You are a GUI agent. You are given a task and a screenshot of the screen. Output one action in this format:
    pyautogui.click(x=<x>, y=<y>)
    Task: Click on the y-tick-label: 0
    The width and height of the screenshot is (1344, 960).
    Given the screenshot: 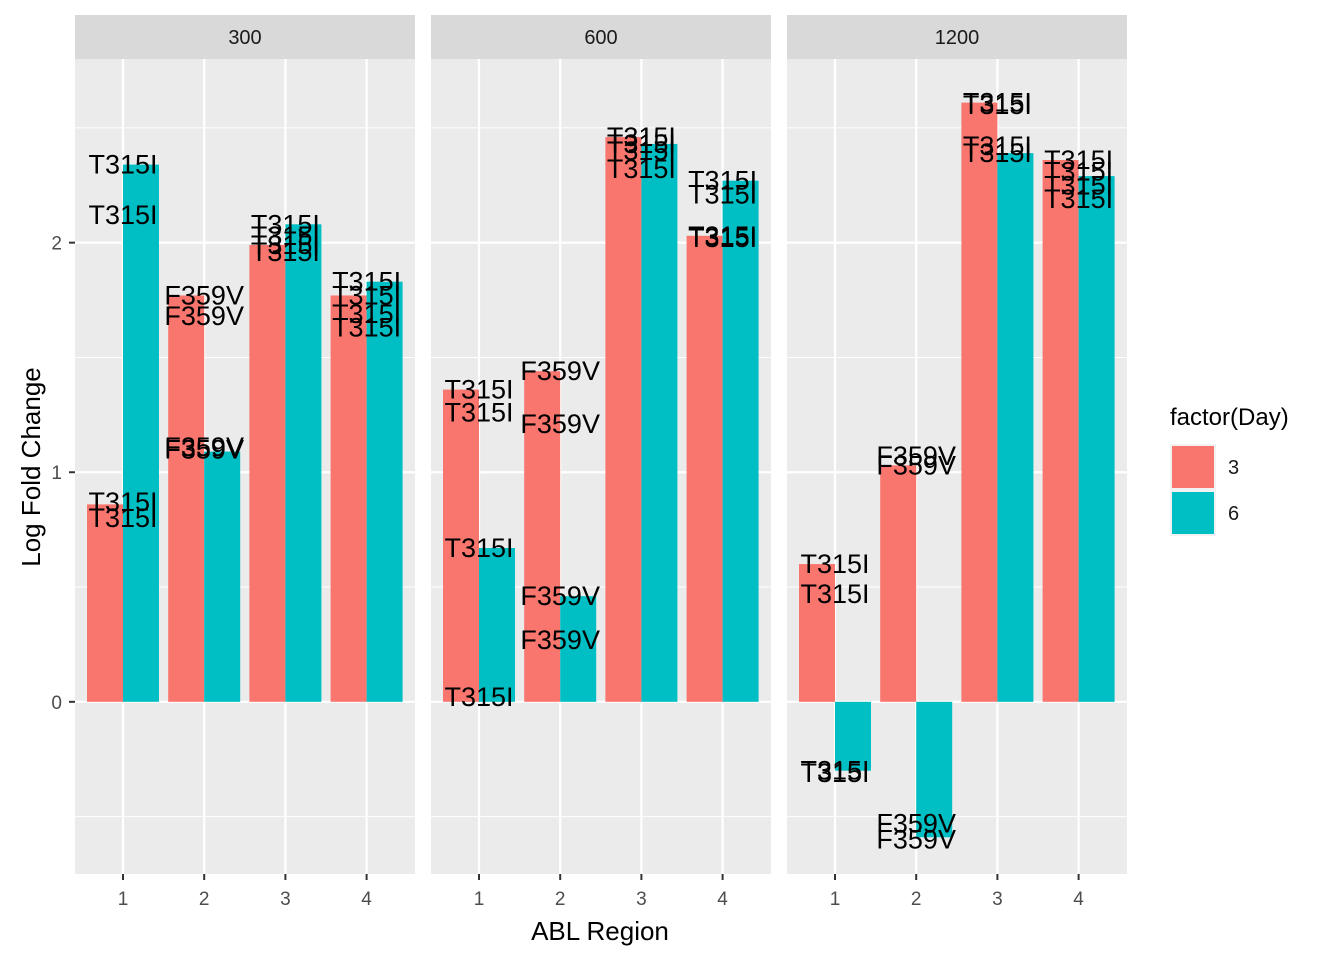 What is the action you would take?
    pyautogui.click(x=56, y=703)
    